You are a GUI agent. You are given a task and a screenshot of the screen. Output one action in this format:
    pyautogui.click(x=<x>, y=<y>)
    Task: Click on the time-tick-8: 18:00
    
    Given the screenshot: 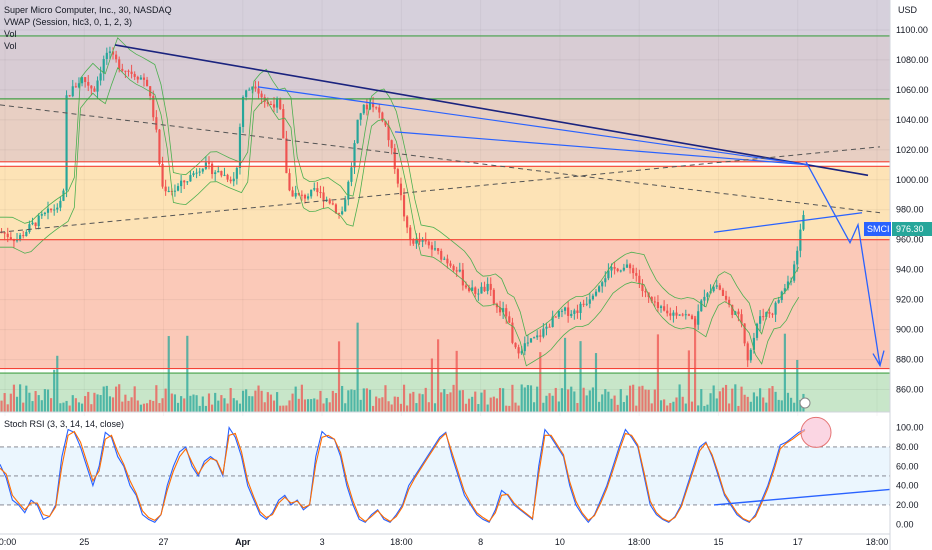 What is the action you would take?
    pyautogui.click(x=639, y=542)
    